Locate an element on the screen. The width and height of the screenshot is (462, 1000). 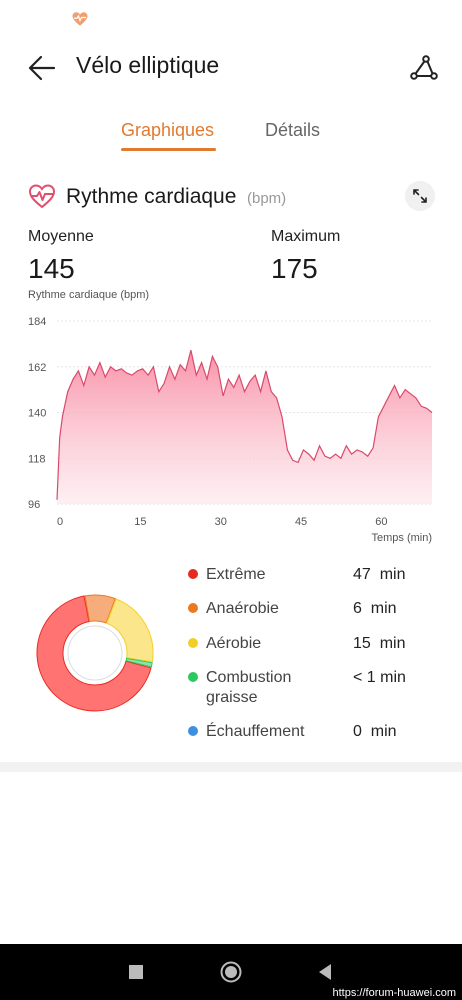
route-icon is located at coordinates (424, 67).